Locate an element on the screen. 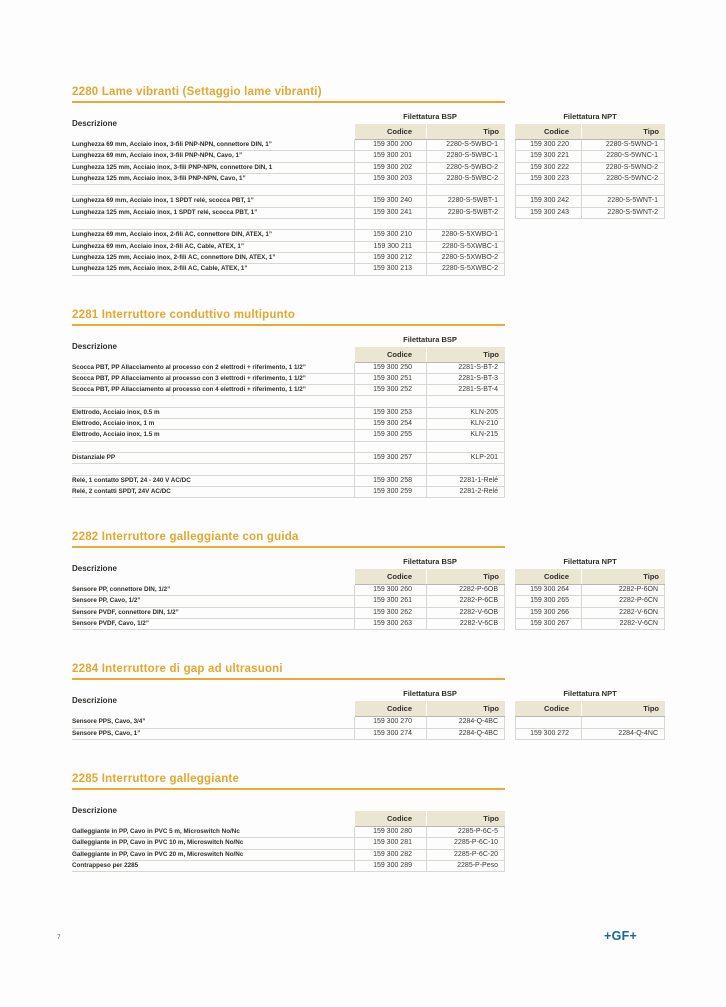 The width and height of the screenshot is (726, 1007). row-tipo: 2282-V-6CN is located at coordinates (623, 624).